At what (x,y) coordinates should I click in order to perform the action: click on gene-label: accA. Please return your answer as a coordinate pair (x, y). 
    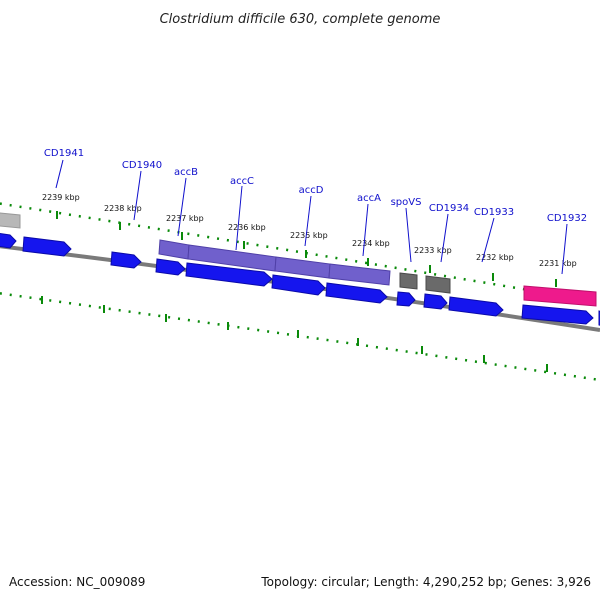
    Looking at the image, I should click on (369, 198).